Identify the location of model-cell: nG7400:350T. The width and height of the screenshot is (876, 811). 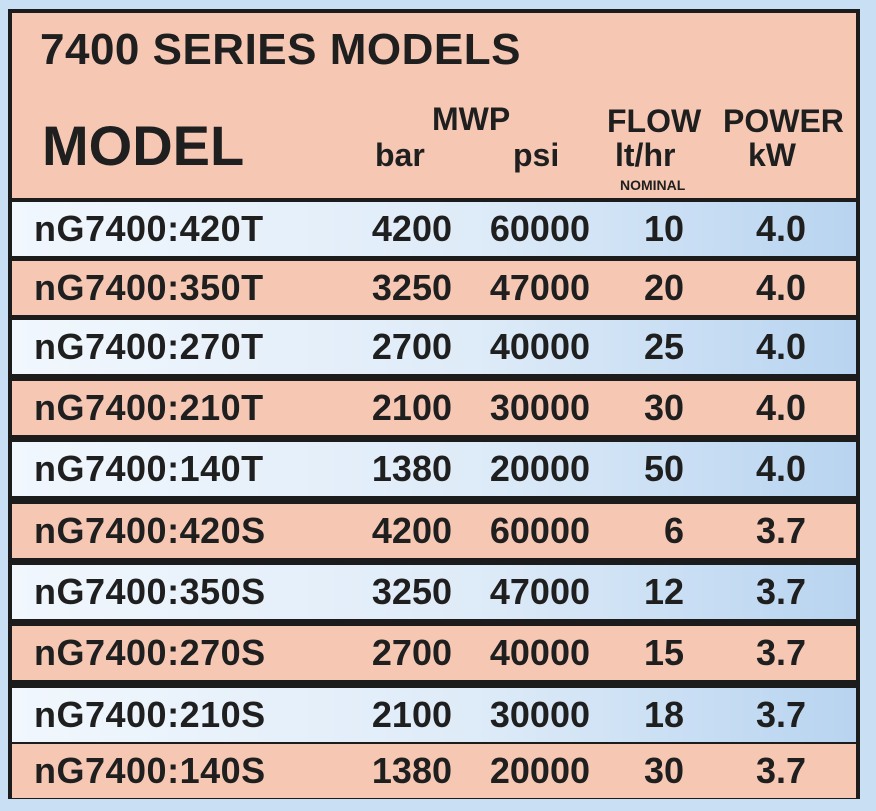
(149, 287).